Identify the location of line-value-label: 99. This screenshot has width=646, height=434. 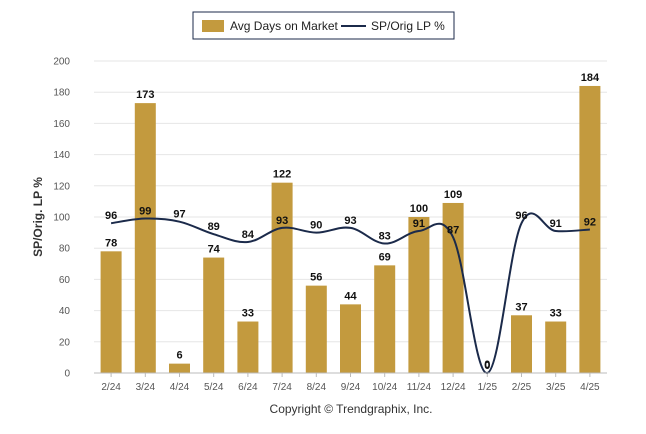
(145, 212).